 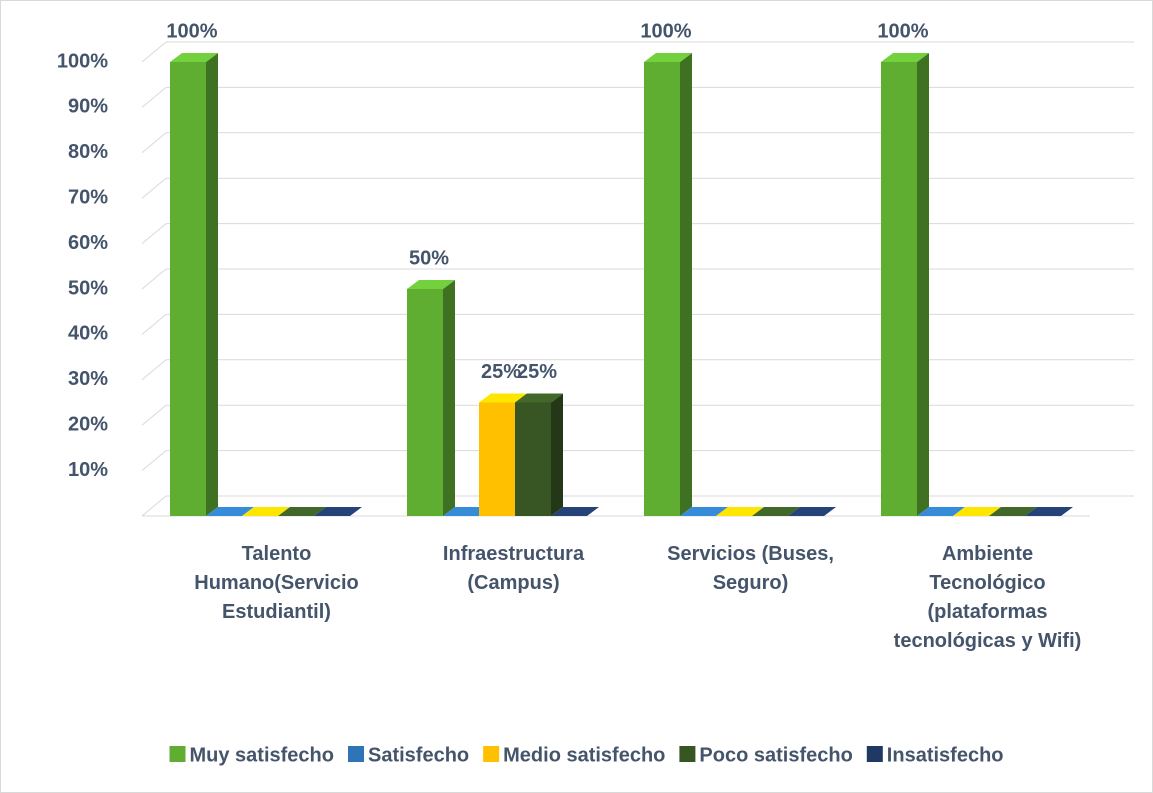 I want to click on y-tick-label: 50%, so click(x=88, y=288).